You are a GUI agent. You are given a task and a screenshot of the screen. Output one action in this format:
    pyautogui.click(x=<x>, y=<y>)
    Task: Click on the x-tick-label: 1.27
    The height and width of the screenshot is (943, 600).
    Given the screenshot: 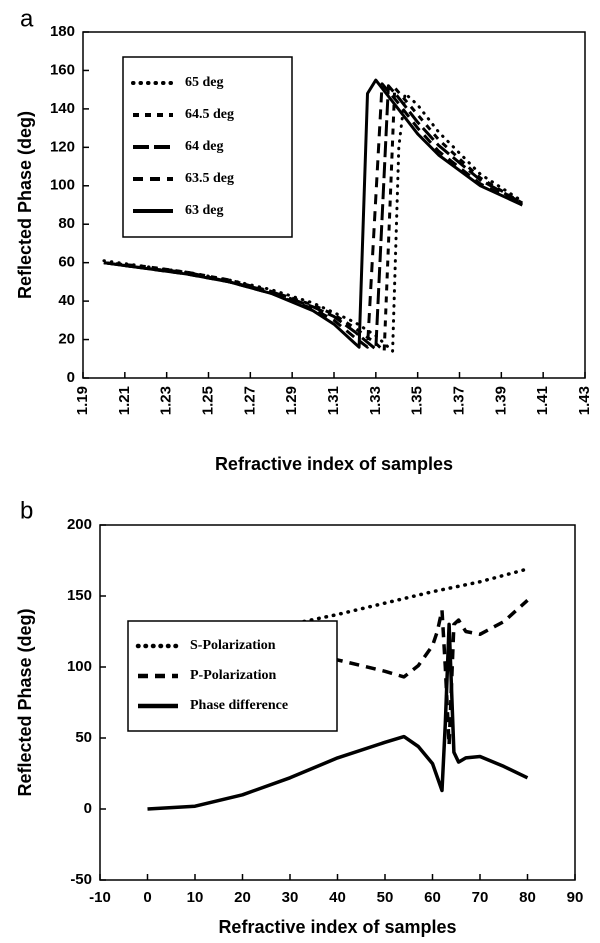 What is the action you would take?
    pyautogui.click(x=249, y=400)
    